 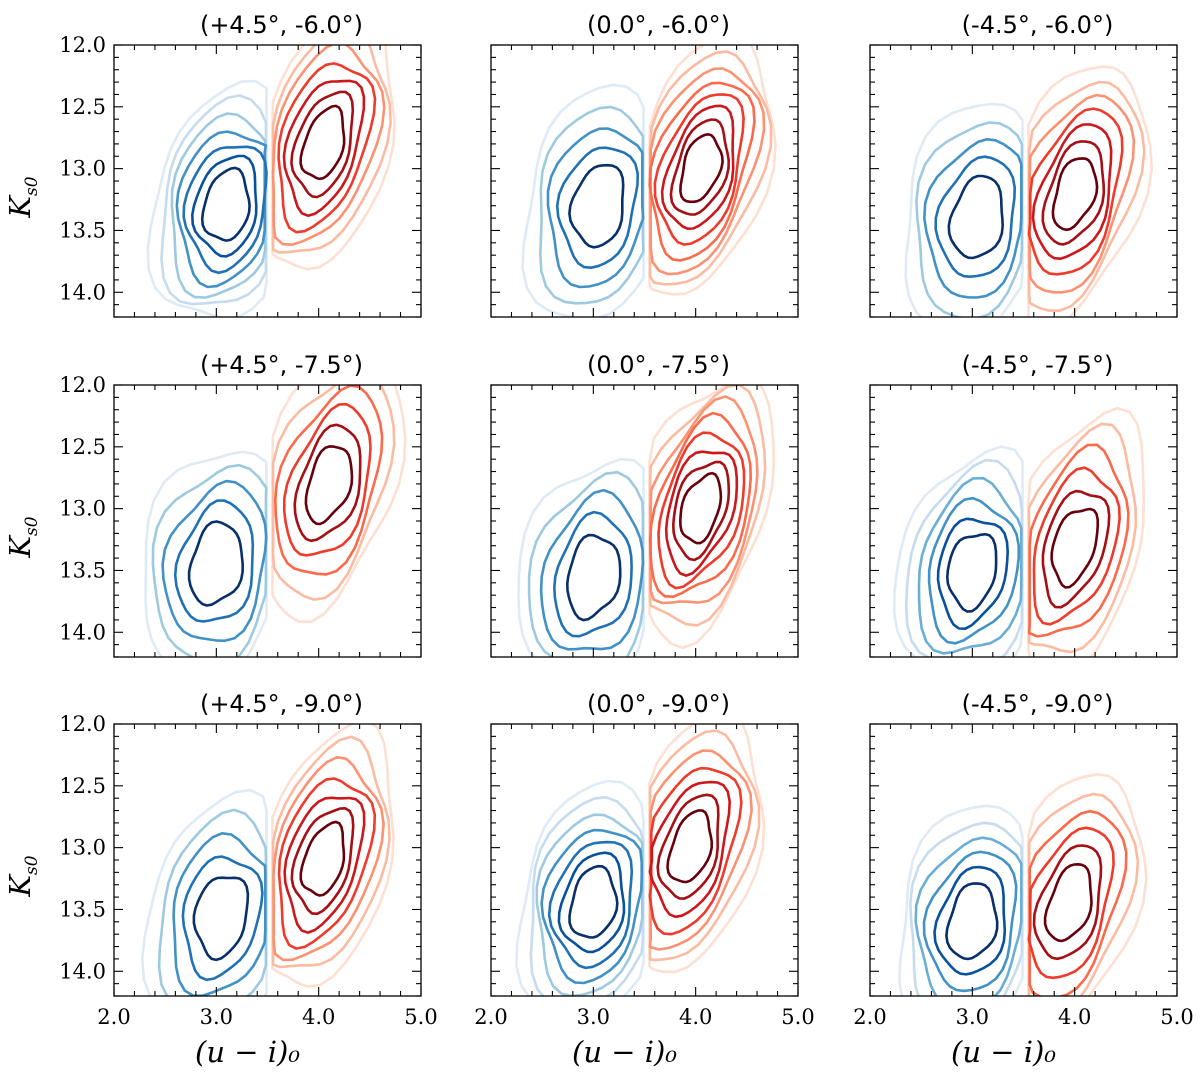 I want to click on y-tick-label: 12.0, so click(x=82, y=724).